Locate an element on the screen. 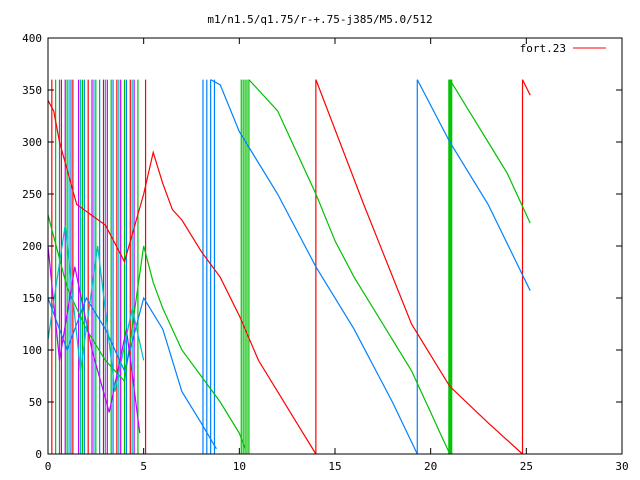 The width and height of the screenshot is (640, 480). y-tick-label-7: 350 is located at coordinates (32, 90).